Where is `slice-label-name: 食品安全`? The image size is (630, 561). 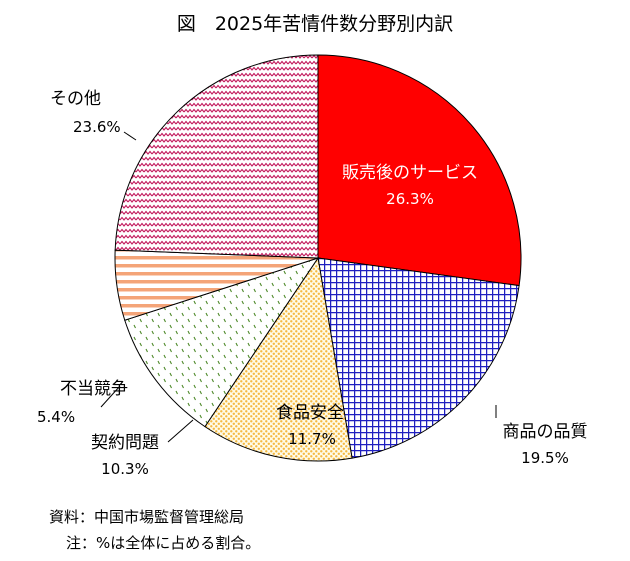 slice-label-name: 食品安全 is located at coordinates (310, 413).